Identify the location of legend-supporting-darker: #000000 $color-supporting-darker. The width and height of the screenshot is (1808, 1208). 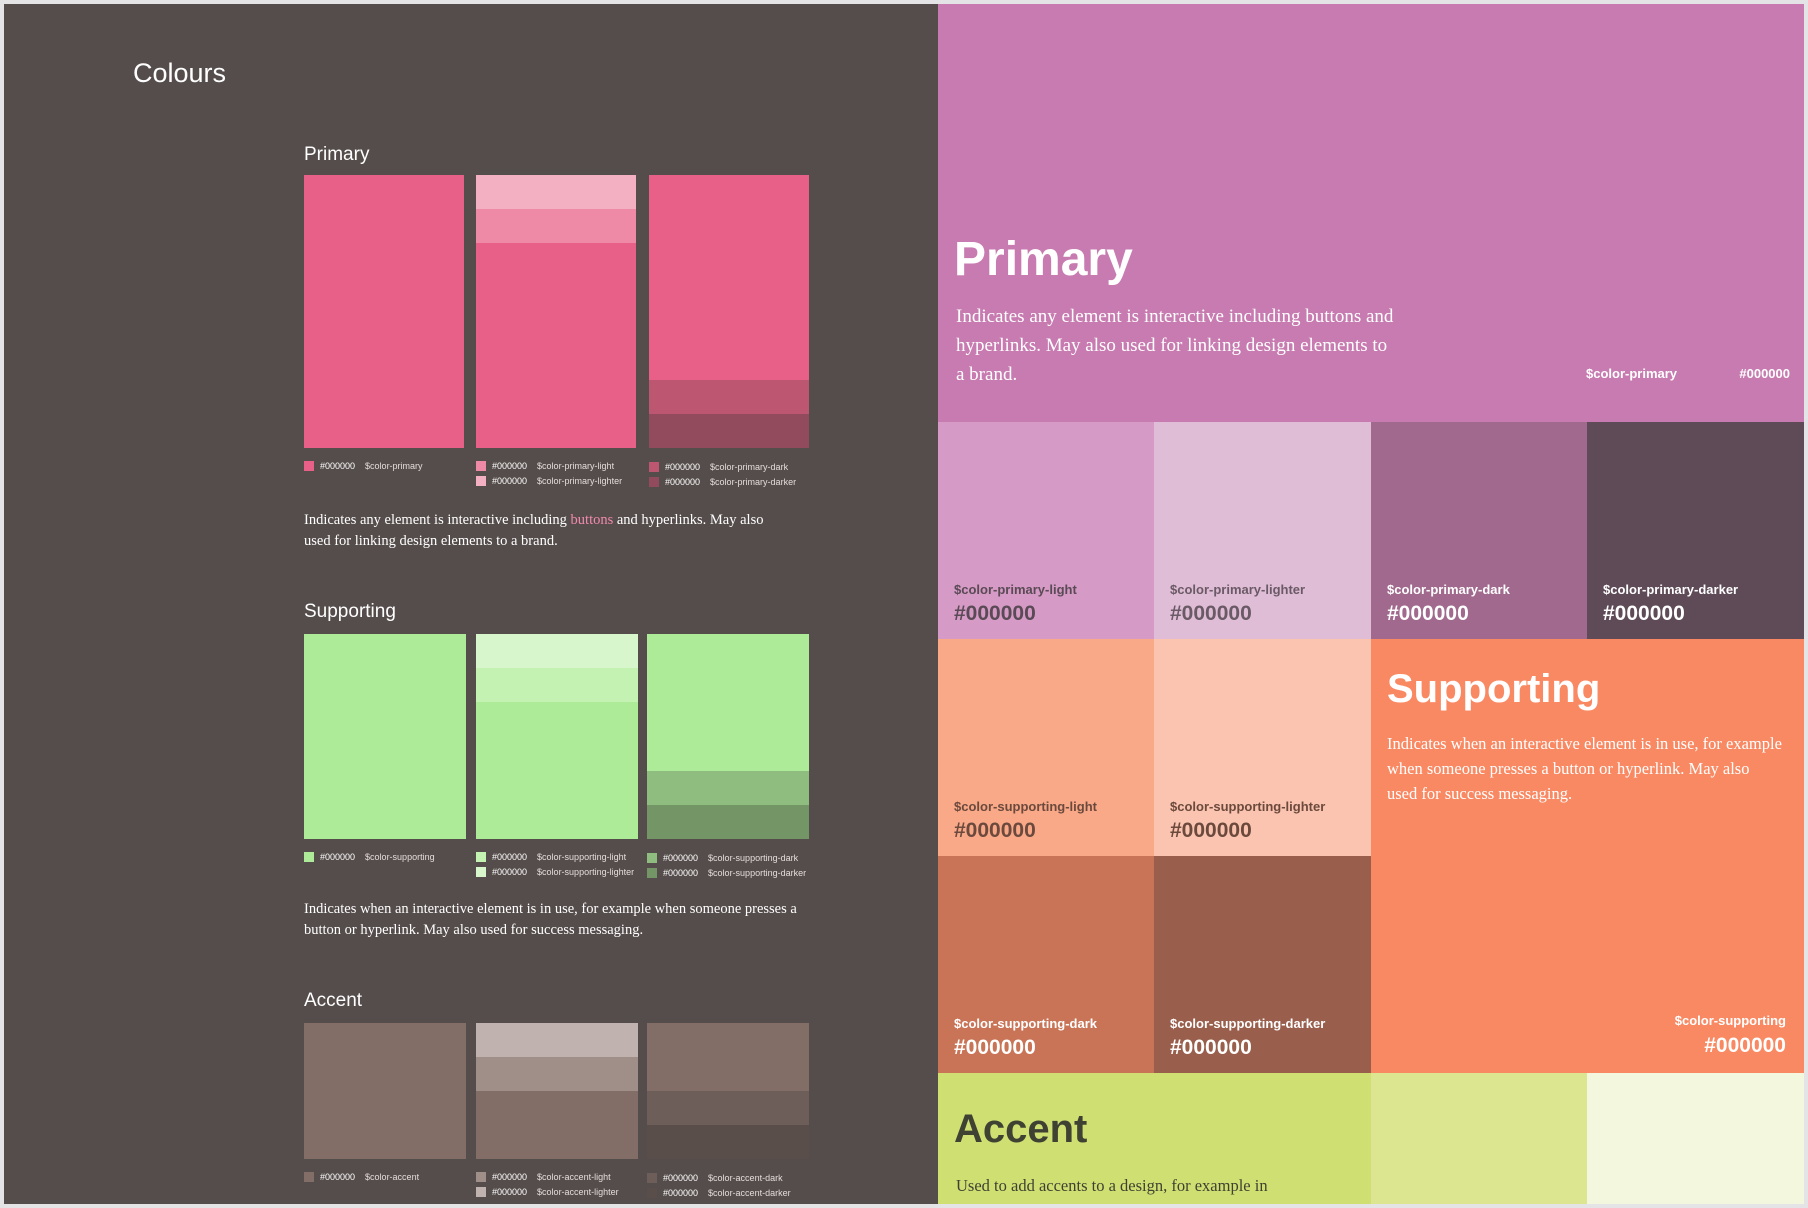
(726, 873).